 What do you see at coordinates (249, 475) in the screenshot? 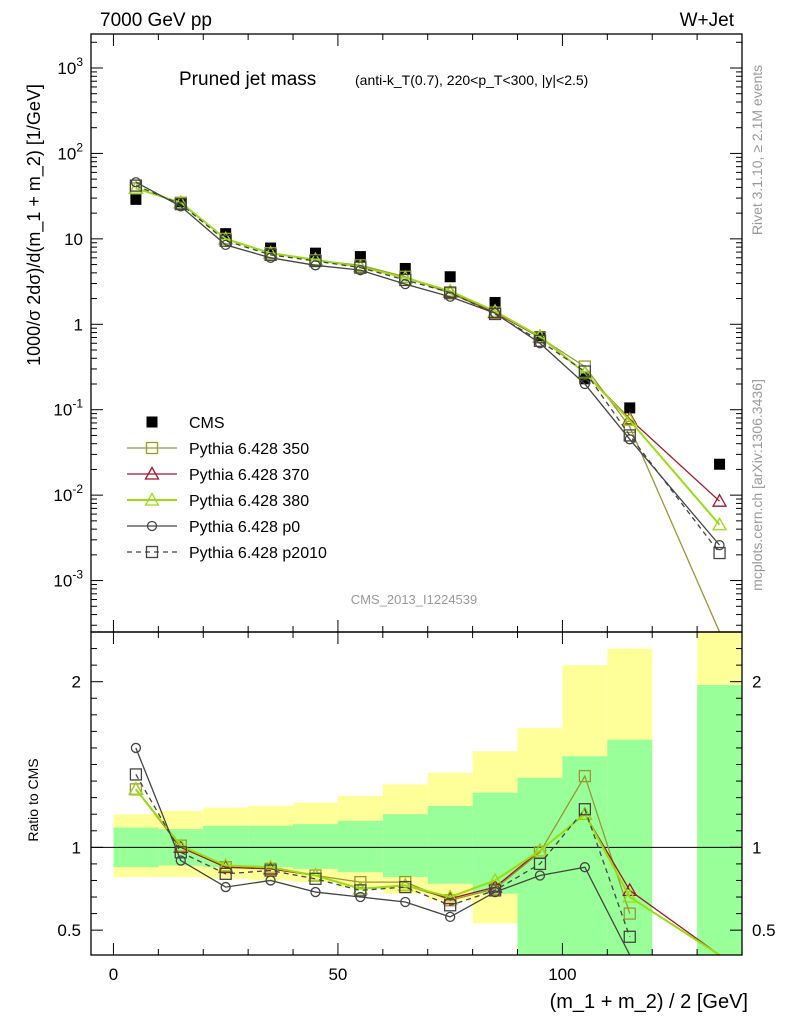
I see `legend-label: Pythia 6.428 370` at bounding box center [249, 475].